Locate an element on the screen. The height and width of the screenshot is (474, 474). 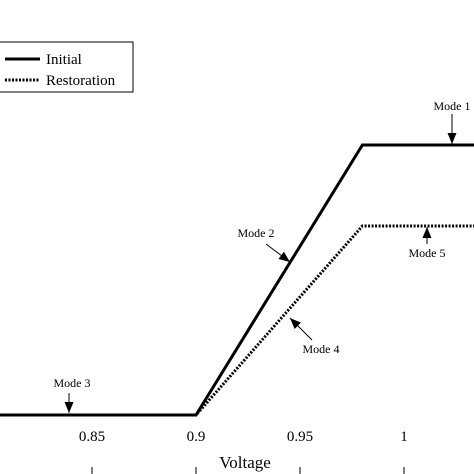
legend-label-initial: Initial is located at coordinates (64, 60).